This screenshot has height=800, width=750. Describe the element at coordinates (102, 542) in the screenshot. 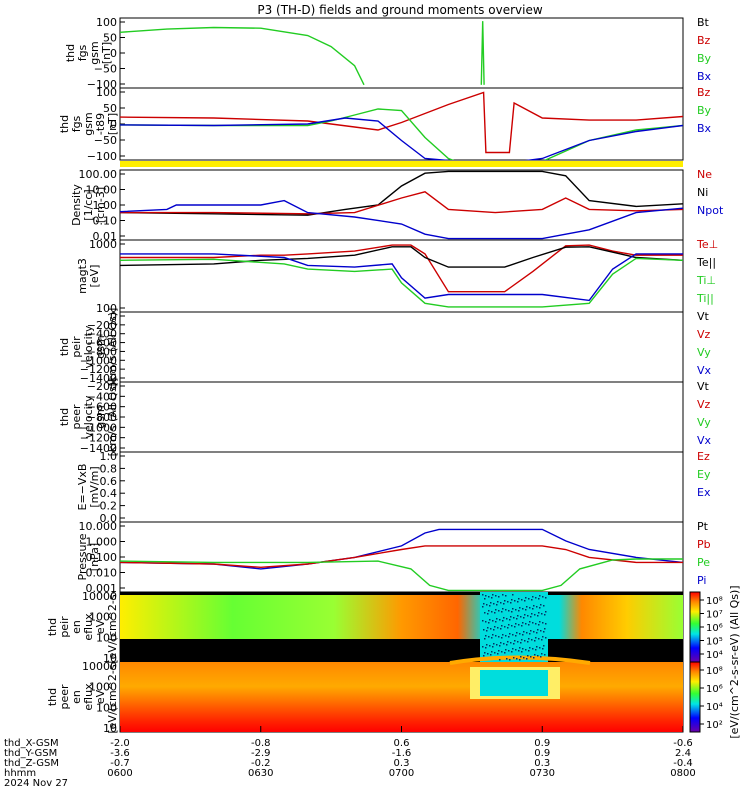

I see `y-tick-label: 1.000` at that location.